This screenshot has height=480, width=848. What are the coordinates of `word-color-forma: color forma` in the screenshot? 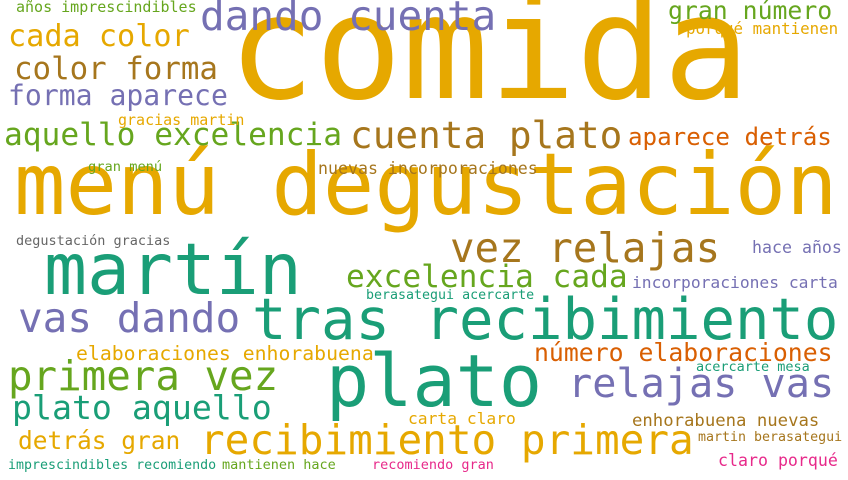 It's located at (116, 68).